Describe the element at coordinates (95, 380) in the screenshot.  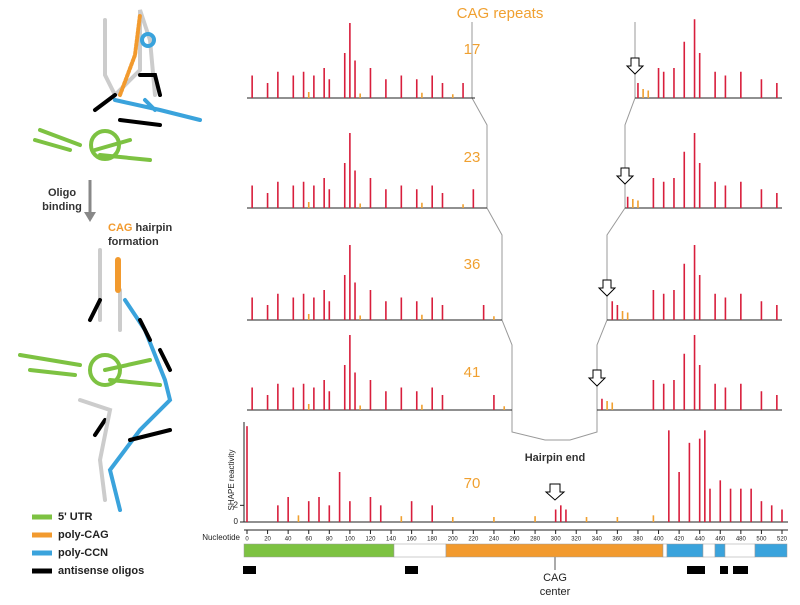
I see `rna-structure-bottom` at that location.